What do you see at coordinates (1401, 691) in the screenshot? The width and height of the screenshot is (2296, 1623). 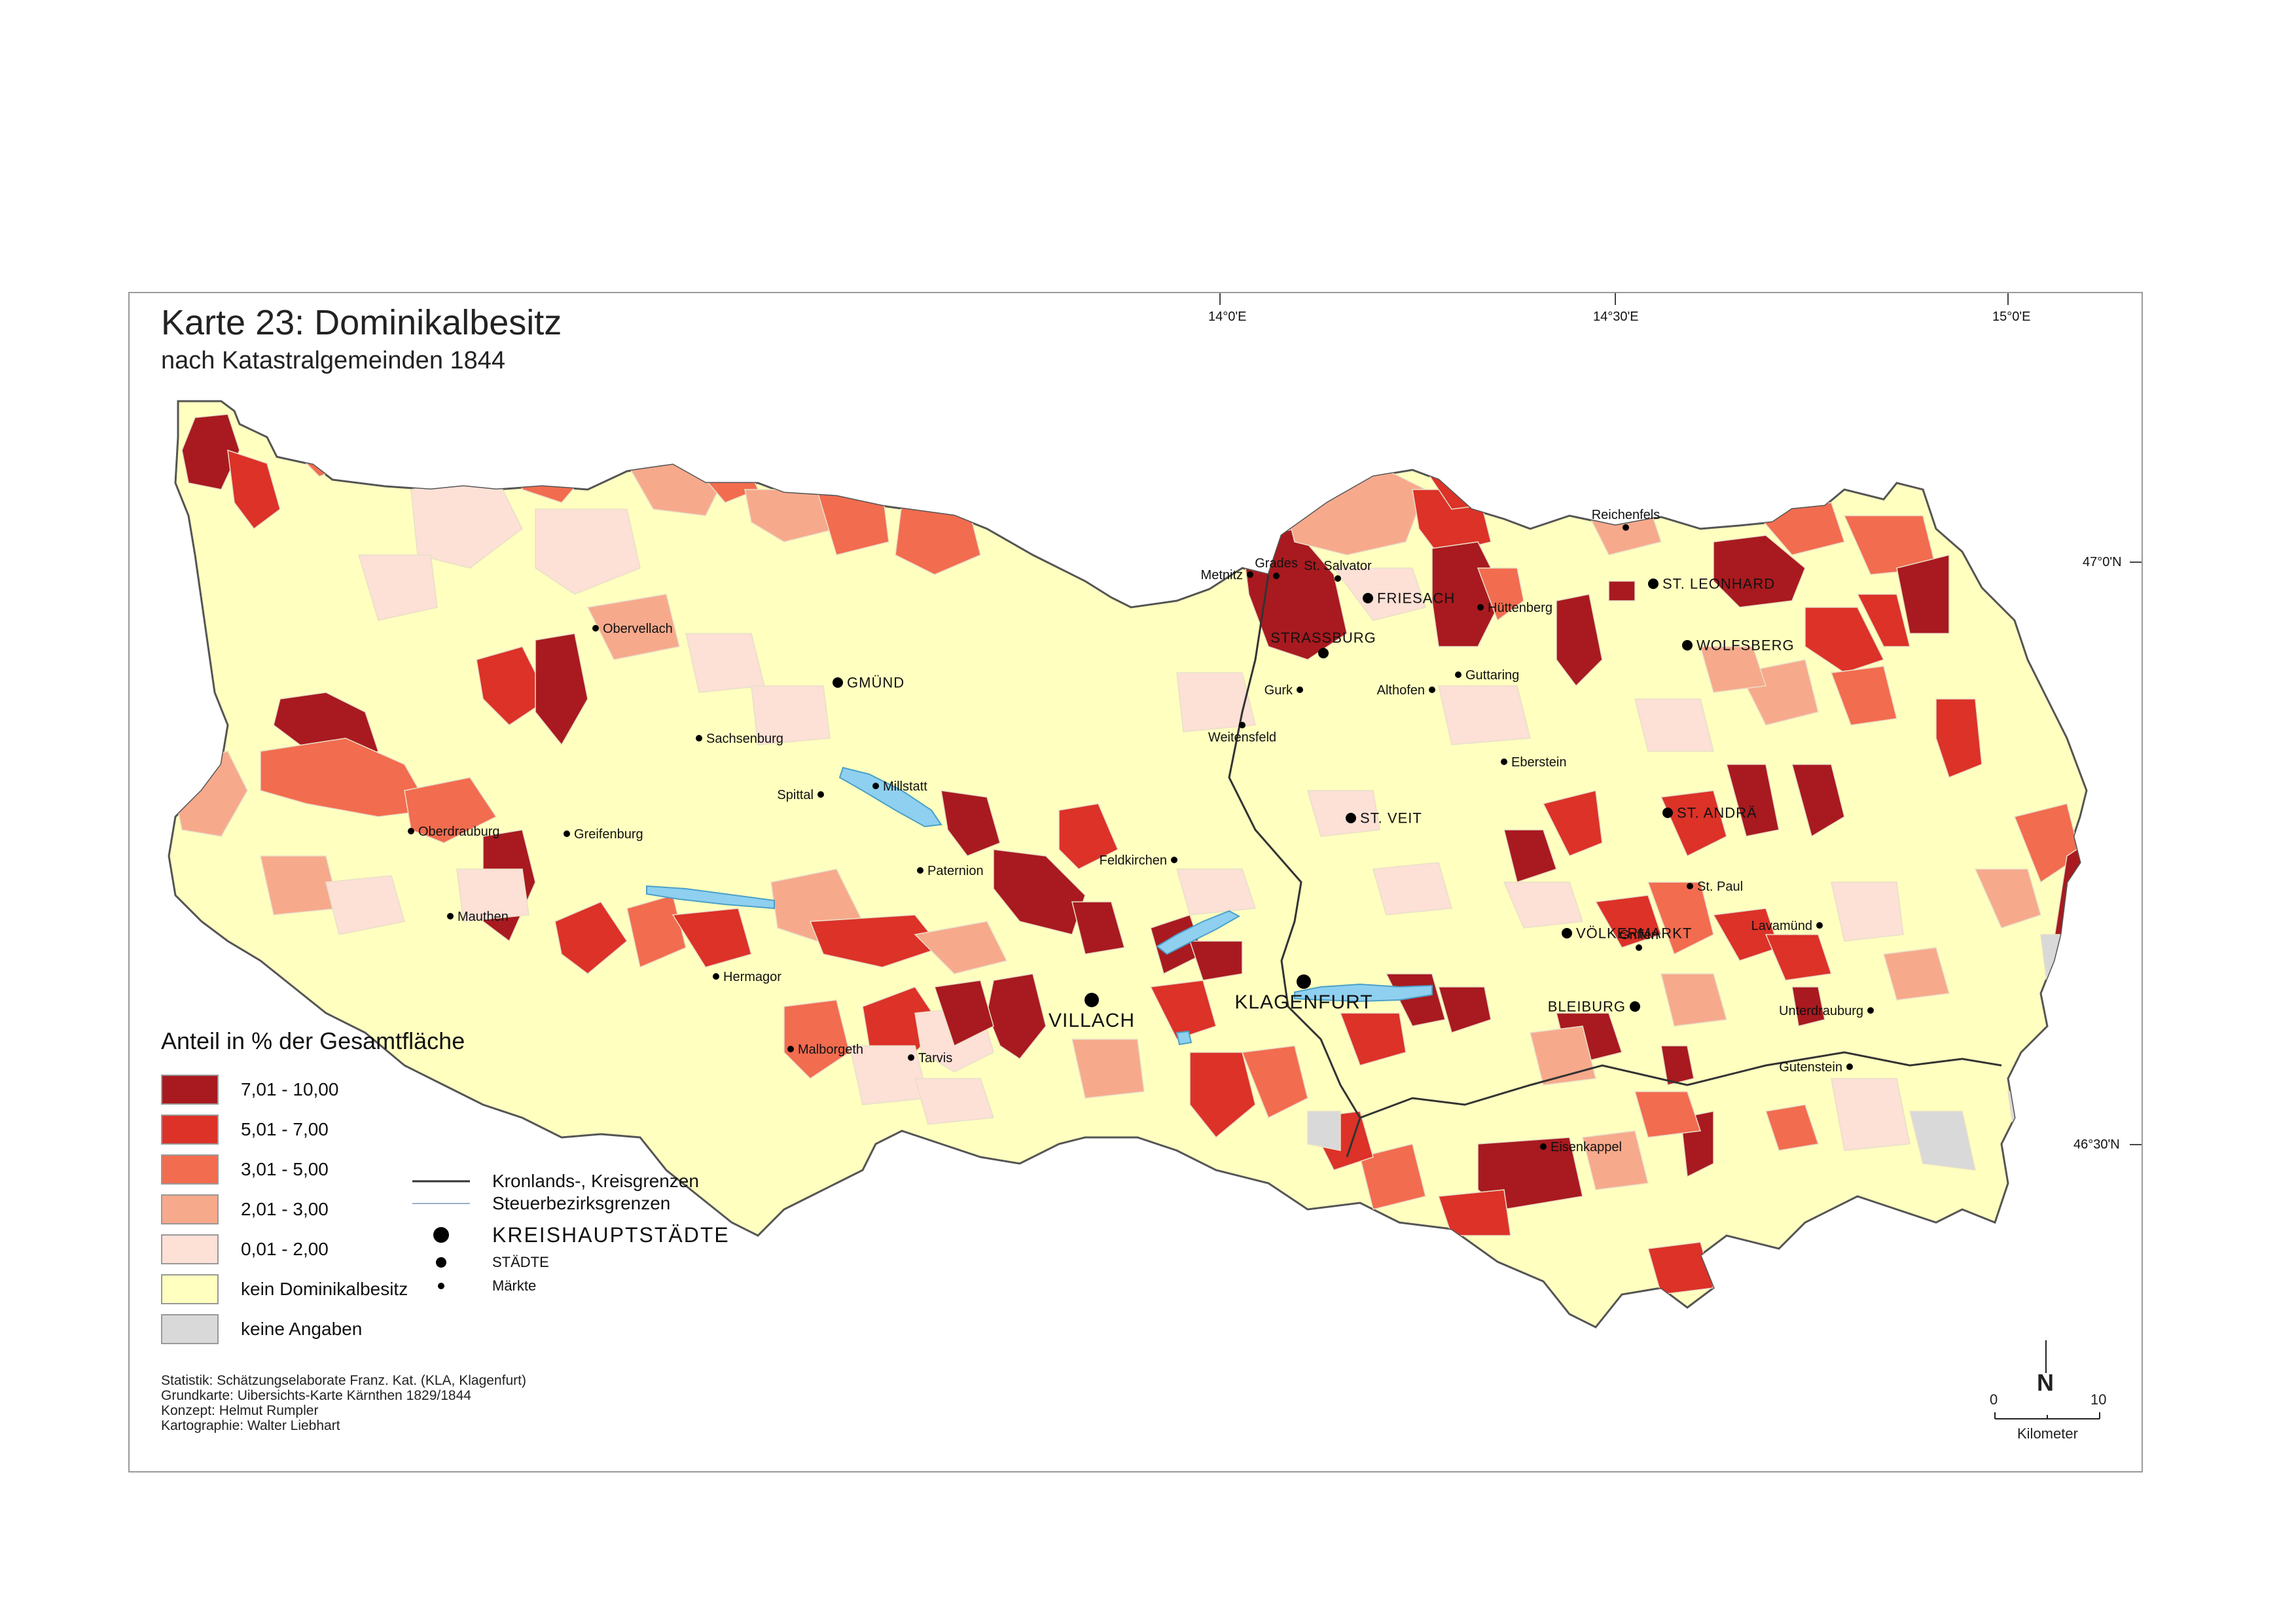 I see `place-label: Althofen` at bounding box center [1401, 691].